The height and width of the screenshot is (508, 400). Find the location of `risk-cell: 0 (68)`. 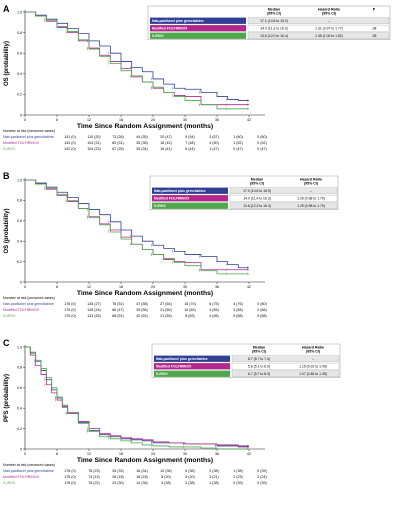

risk-cell: 0 (68) is located at coordinates (237, 316).